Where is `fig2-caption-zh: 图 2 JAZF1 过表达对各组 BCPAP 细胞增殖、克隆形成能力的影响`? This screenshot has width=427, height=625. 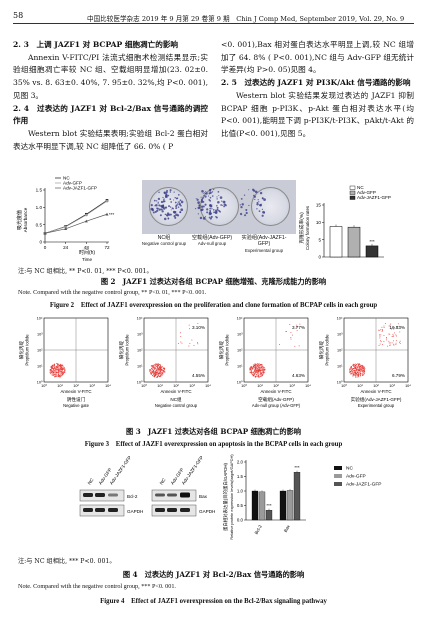
fig2-caption-zh: 图 2 JAZF1 过表达对各组 BCPAP 细胞增殖、克隆形成能力的影响 is located at coordinates (213, 281).